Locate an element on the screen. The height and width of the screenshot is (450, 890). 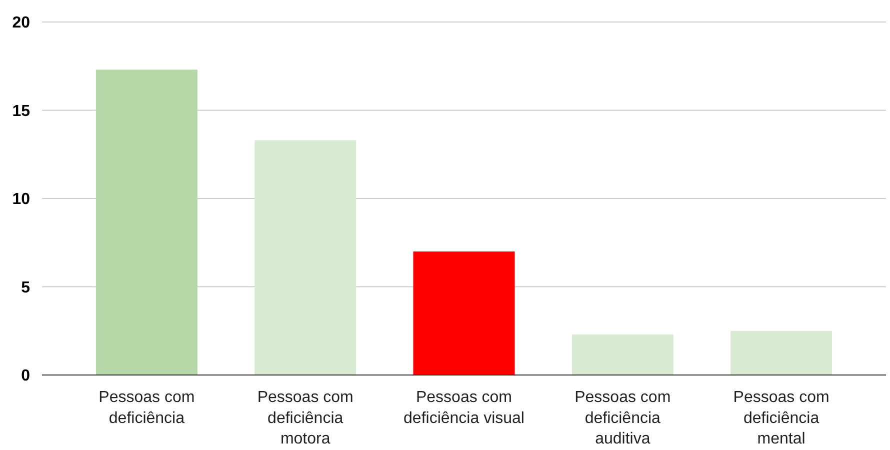
x-tick-label: Pessoas com deficiência is located at coordinates (146, 408).